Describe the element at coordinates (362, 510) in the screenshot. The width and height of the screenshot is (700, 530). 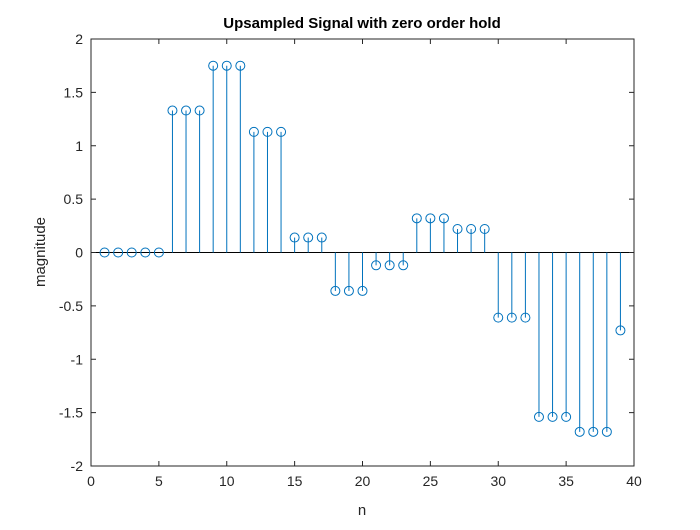
I see `x-axis-label: n` at that location.